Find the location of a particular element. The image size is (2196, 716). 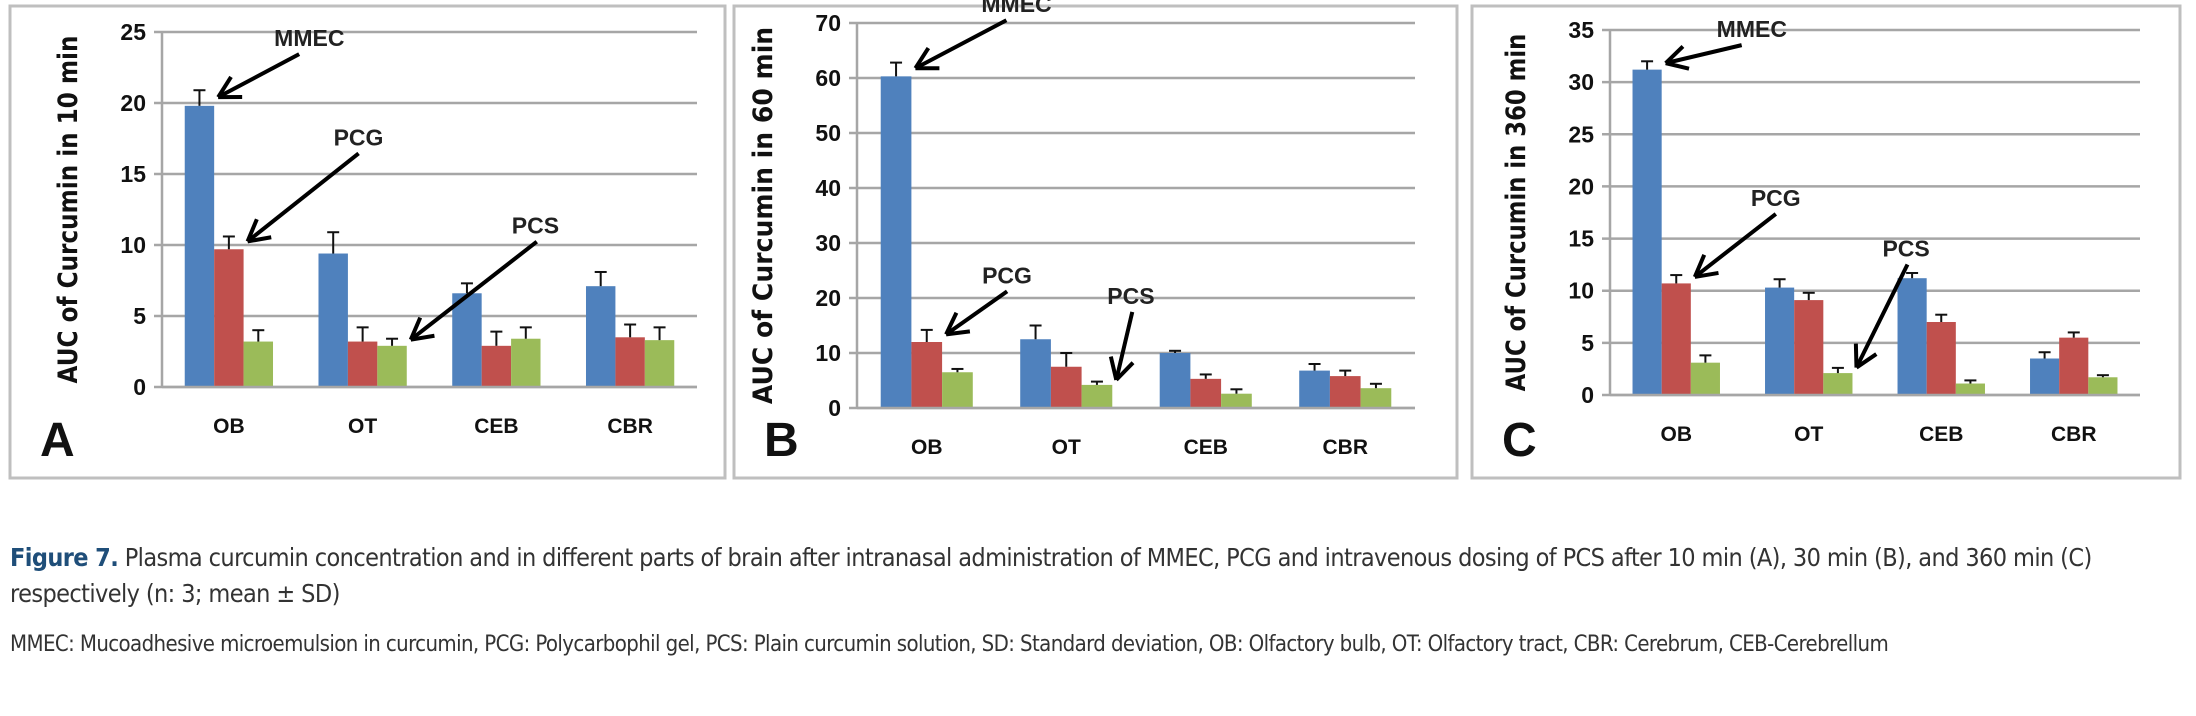

y-tick-label: 40 is located at coordinates (828, 188).